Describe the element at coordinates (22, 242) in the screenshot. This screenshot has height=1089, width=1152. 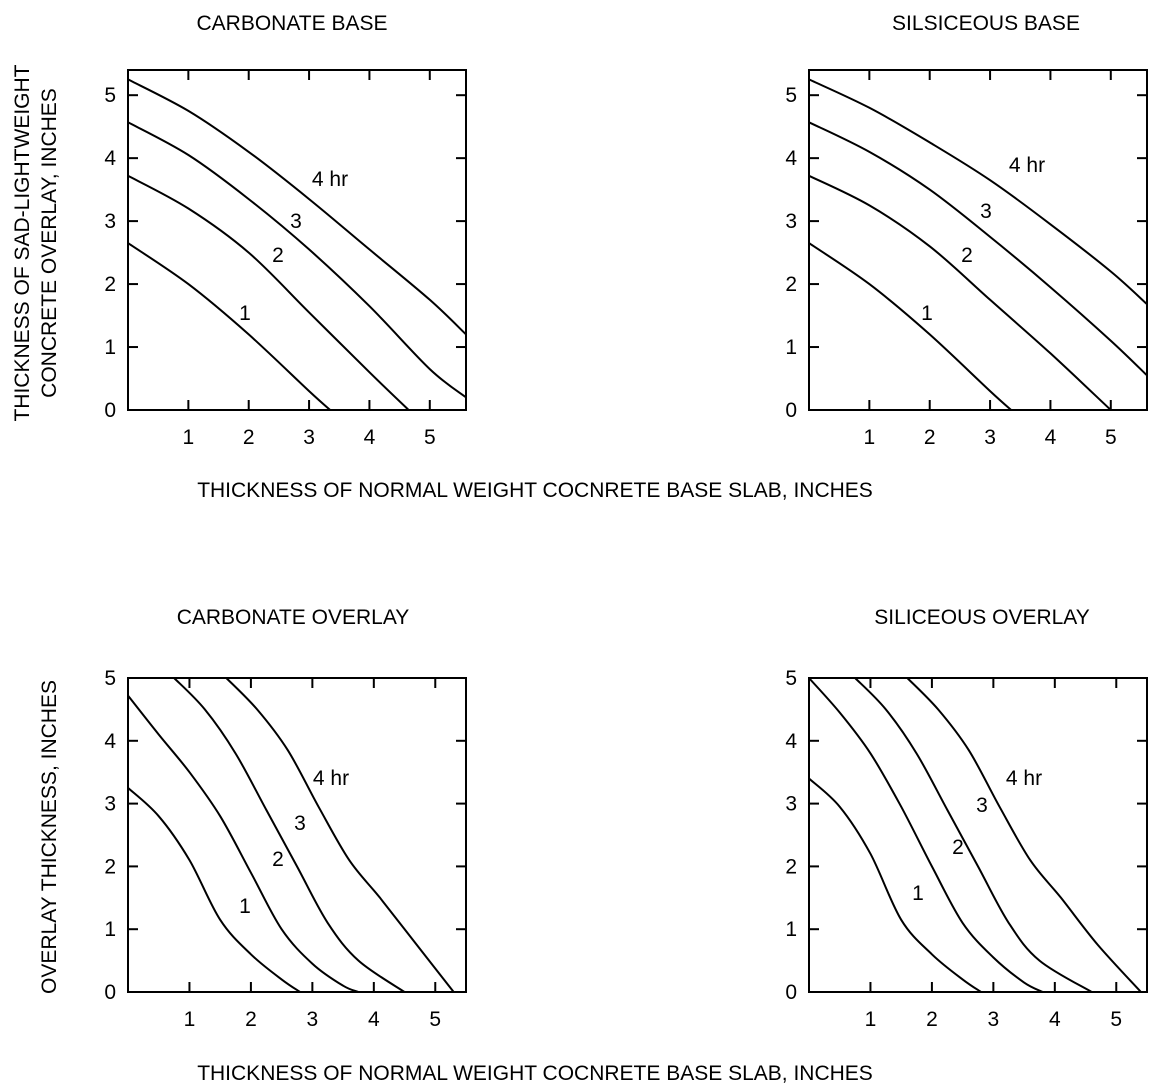
I see `top-y-axis-label-line1: THICKNESS OF SAD-LIGHTWEIGHT` at that location.